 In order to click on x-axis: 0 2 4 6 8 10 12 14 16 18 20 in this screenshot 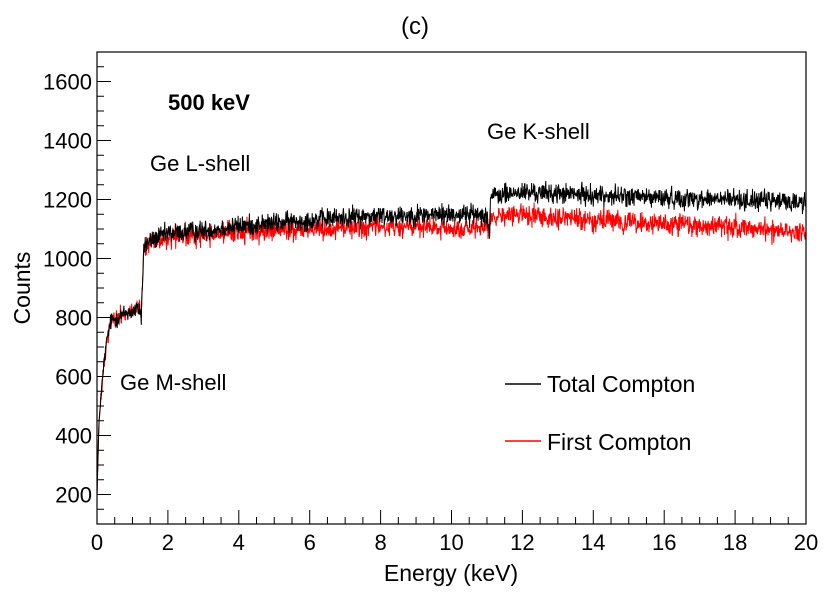, I will do `click(454, 532)`.